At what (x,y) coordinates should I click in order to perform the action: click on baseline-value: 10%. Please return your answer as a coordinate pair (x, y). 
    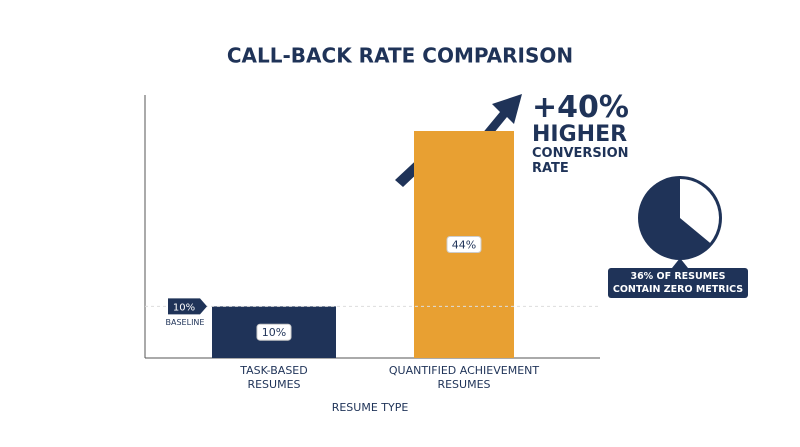
    Looking at the image, I should click on (184, 307).